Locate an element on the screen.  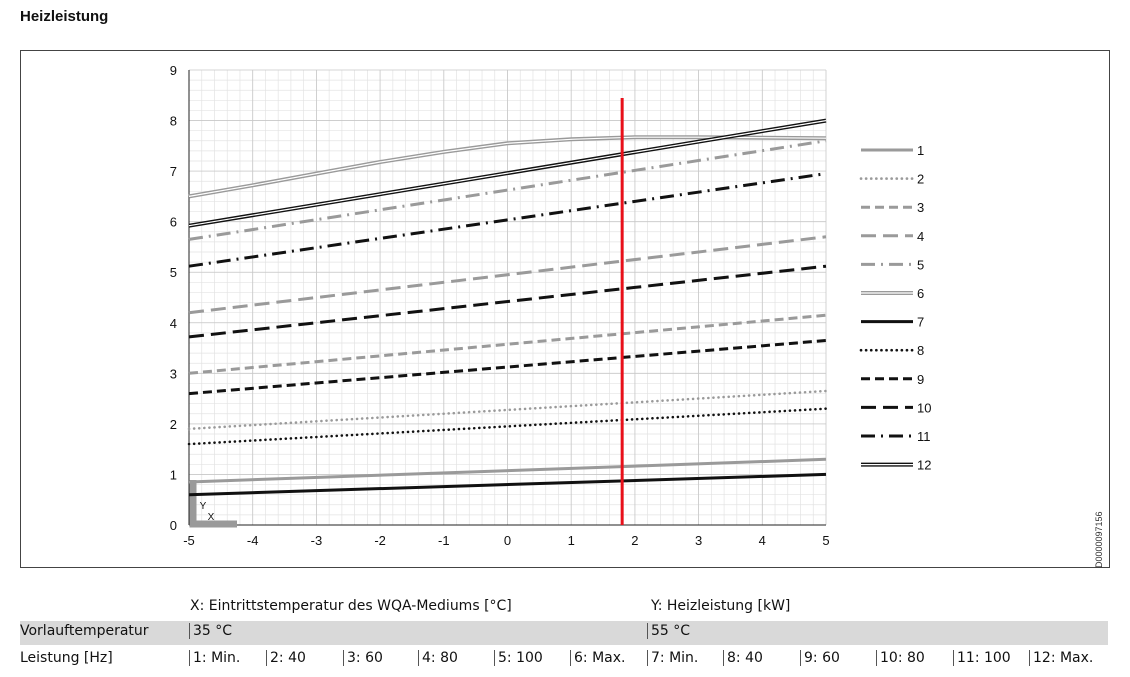
table-cell: 9: 60 is located at coordinates (820, 658).